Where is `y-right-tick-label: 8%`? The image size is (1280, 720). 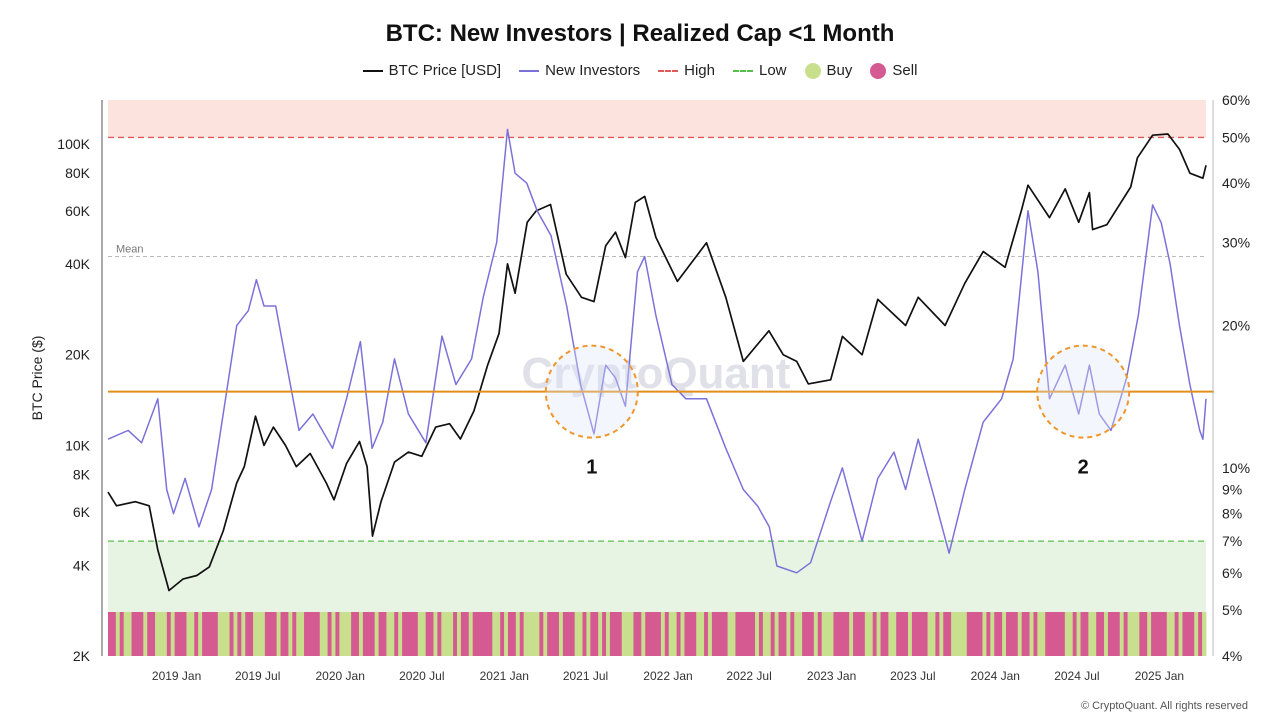 y-right-tick-label: 8% is located at coordinates (1232, 514).